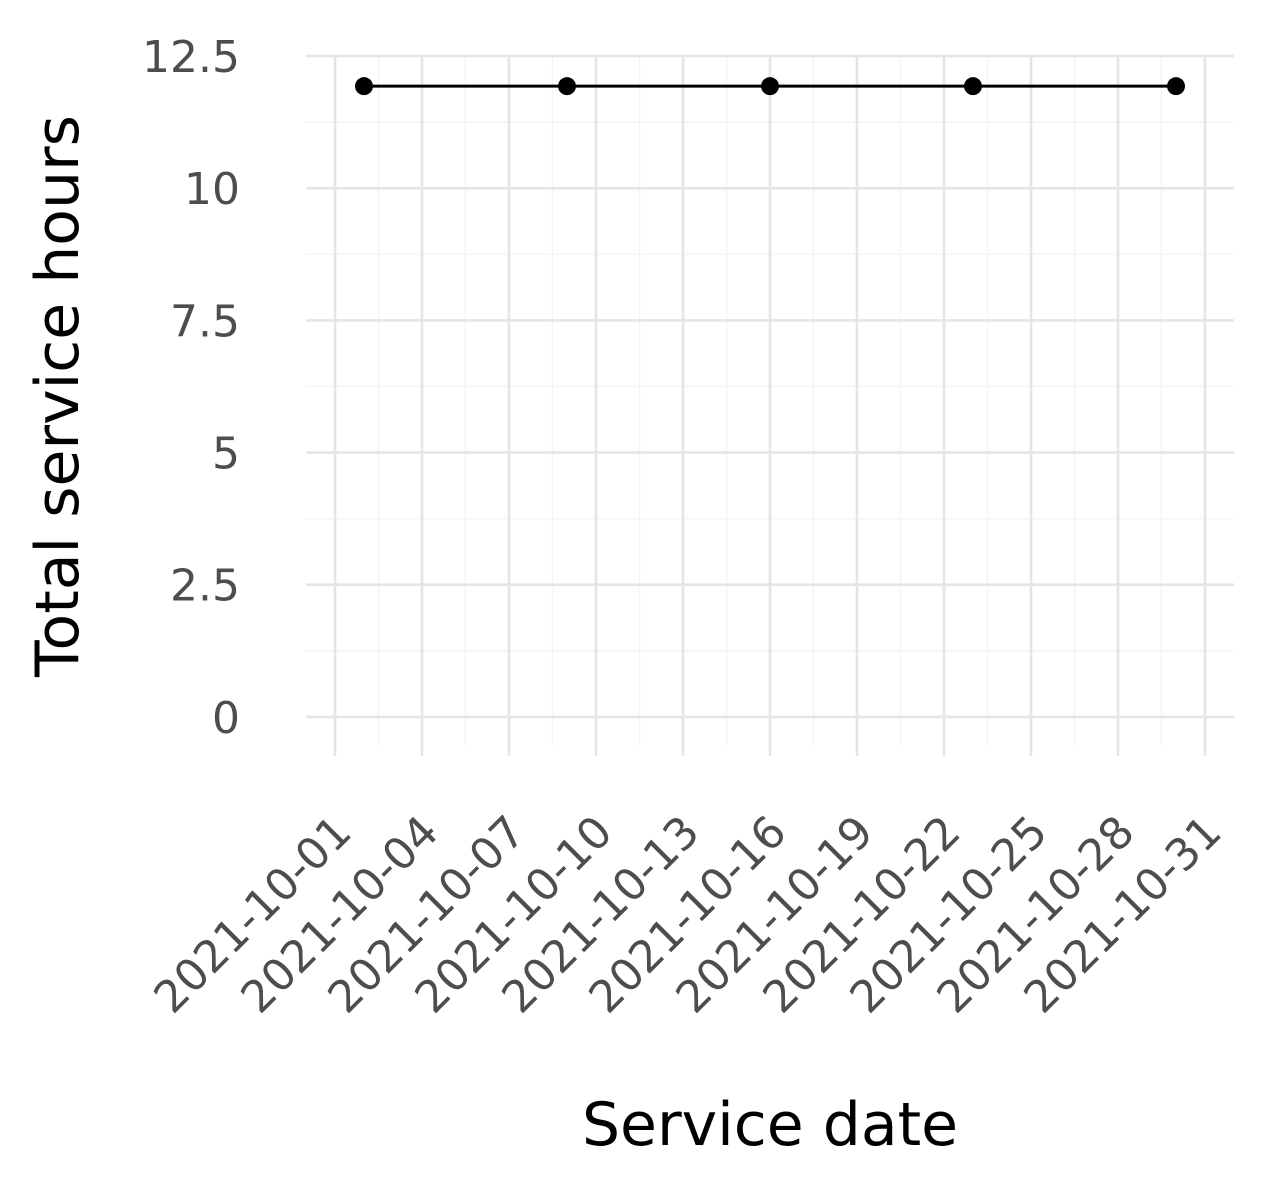  What do you see at coordinates (191, 388) in the screenshot?
I see `y-axis-ticks: 0 2.5 5 7.5 10 12.5` at bounding box center [191, 388].